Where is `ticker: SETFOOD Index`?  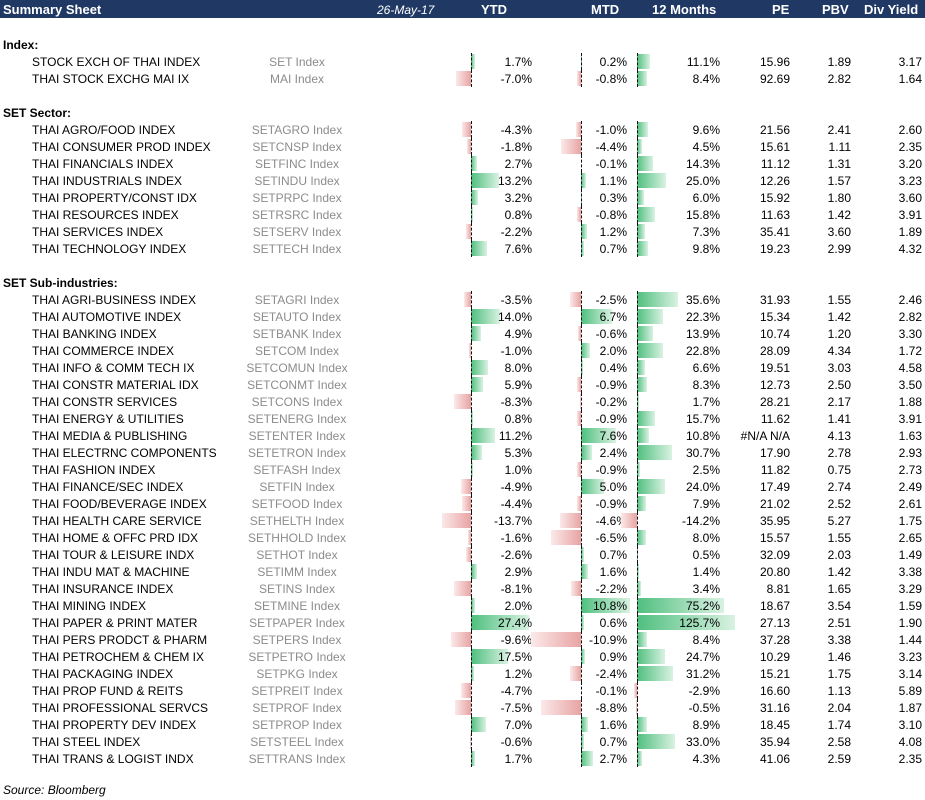 ticker: SETFOOD Index is located at coordinates (297, 504).